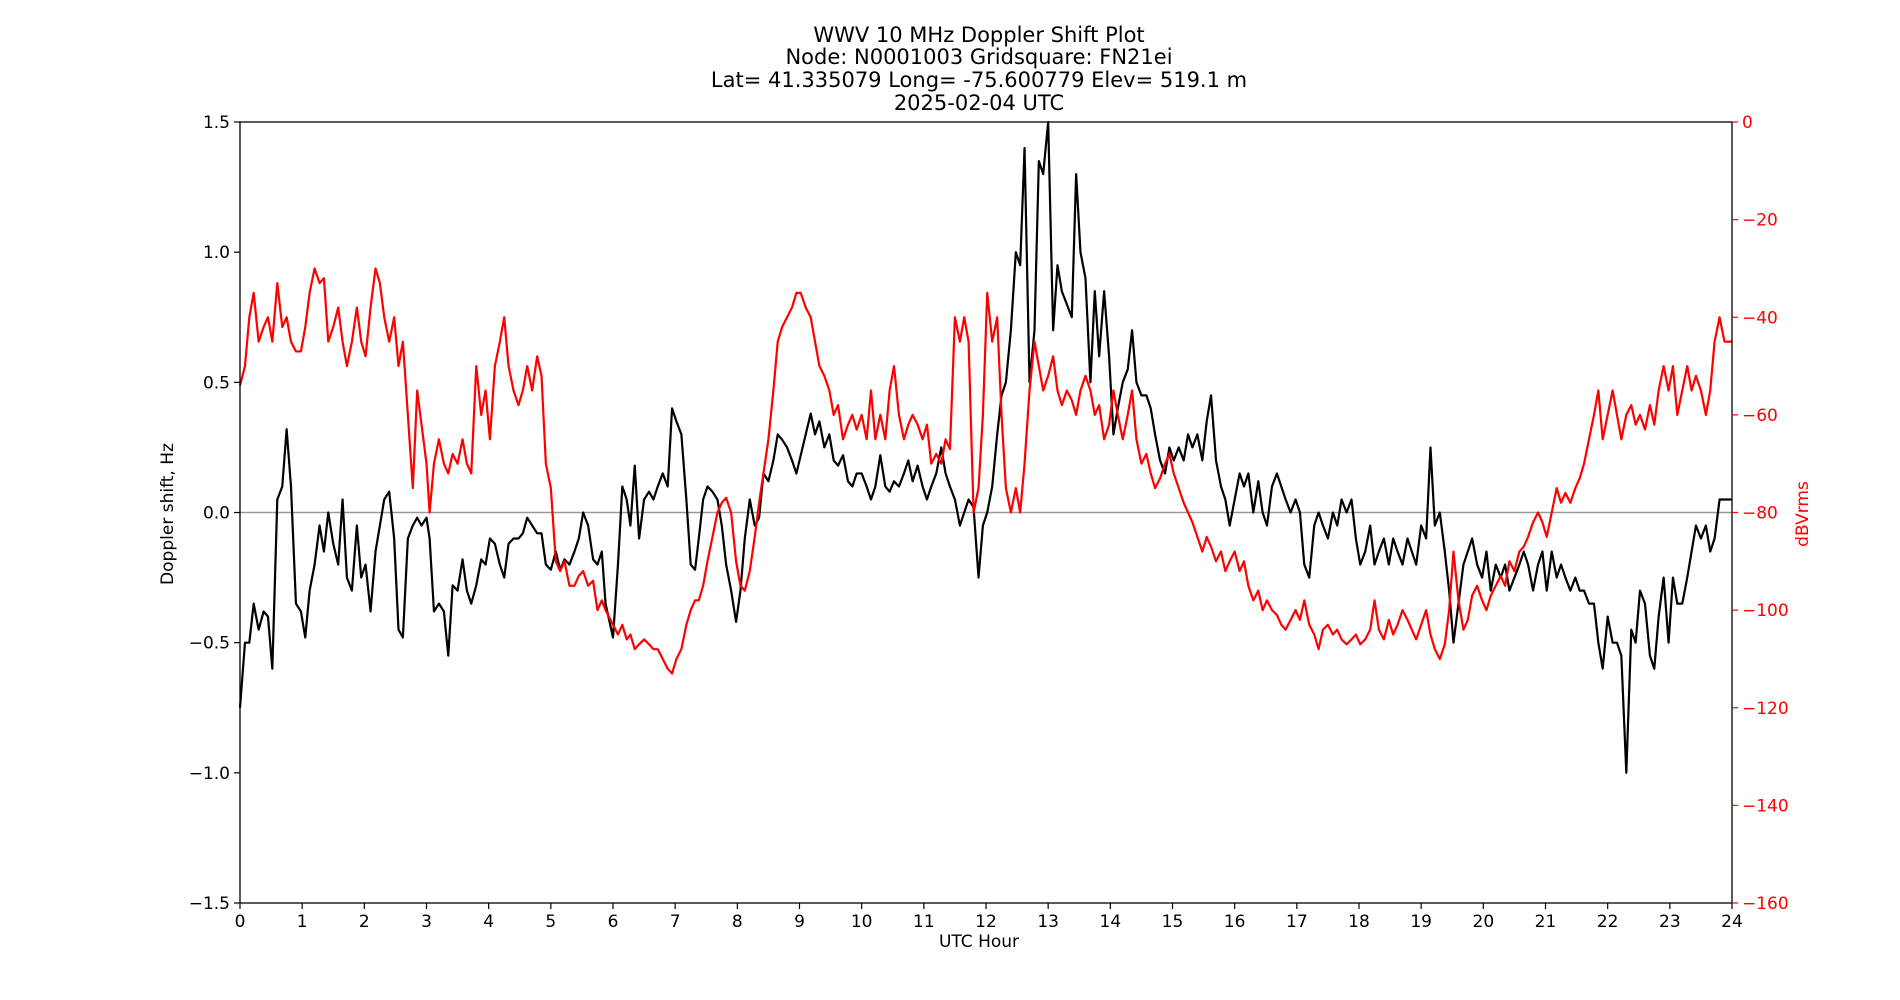 The height and width of the screenshot is (1000, 1900). What do you see at coordinates (216, 383) in the screenshot?
I see `y-left-tick-label: 0.5` at bounding box center [216, 383].